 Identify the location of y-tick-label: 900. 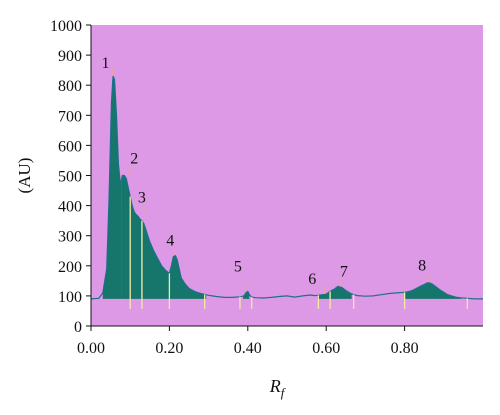
(70, 56).